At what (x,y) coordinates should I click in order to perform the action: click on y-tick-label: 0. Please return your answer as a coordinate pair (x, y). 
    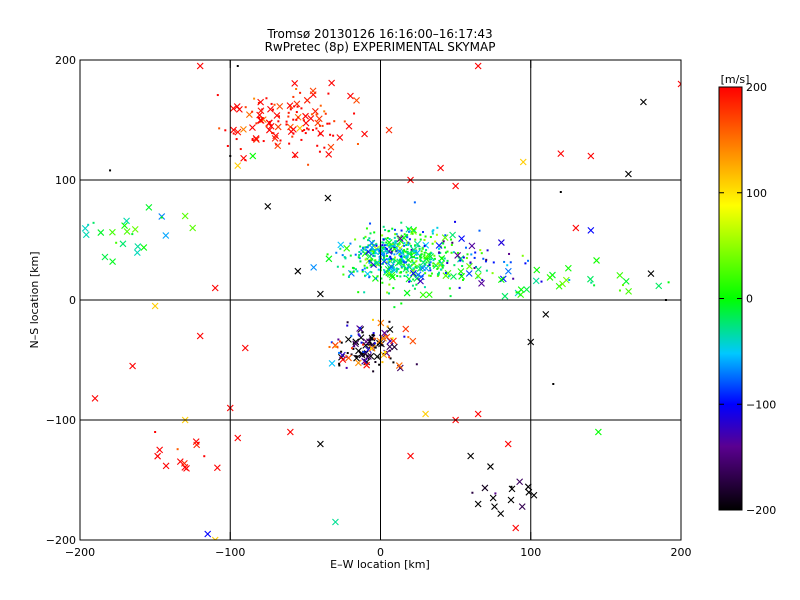
    Looking at the image, I should click on (72, 300).